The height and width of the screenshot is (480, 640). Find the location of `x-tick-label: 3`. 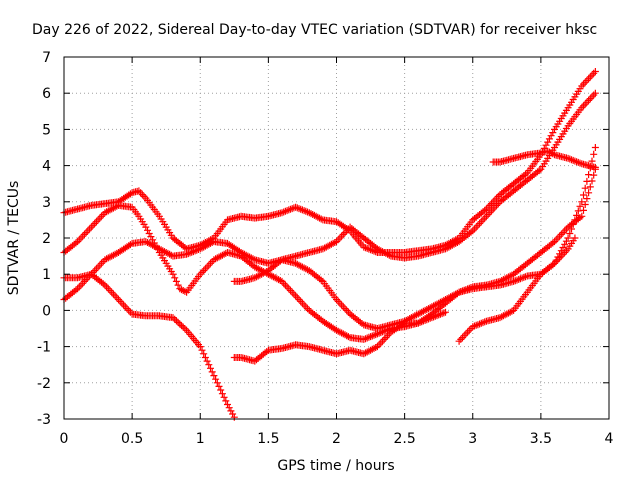

x-tick-label: 3 is located at coordinates (472, 439).